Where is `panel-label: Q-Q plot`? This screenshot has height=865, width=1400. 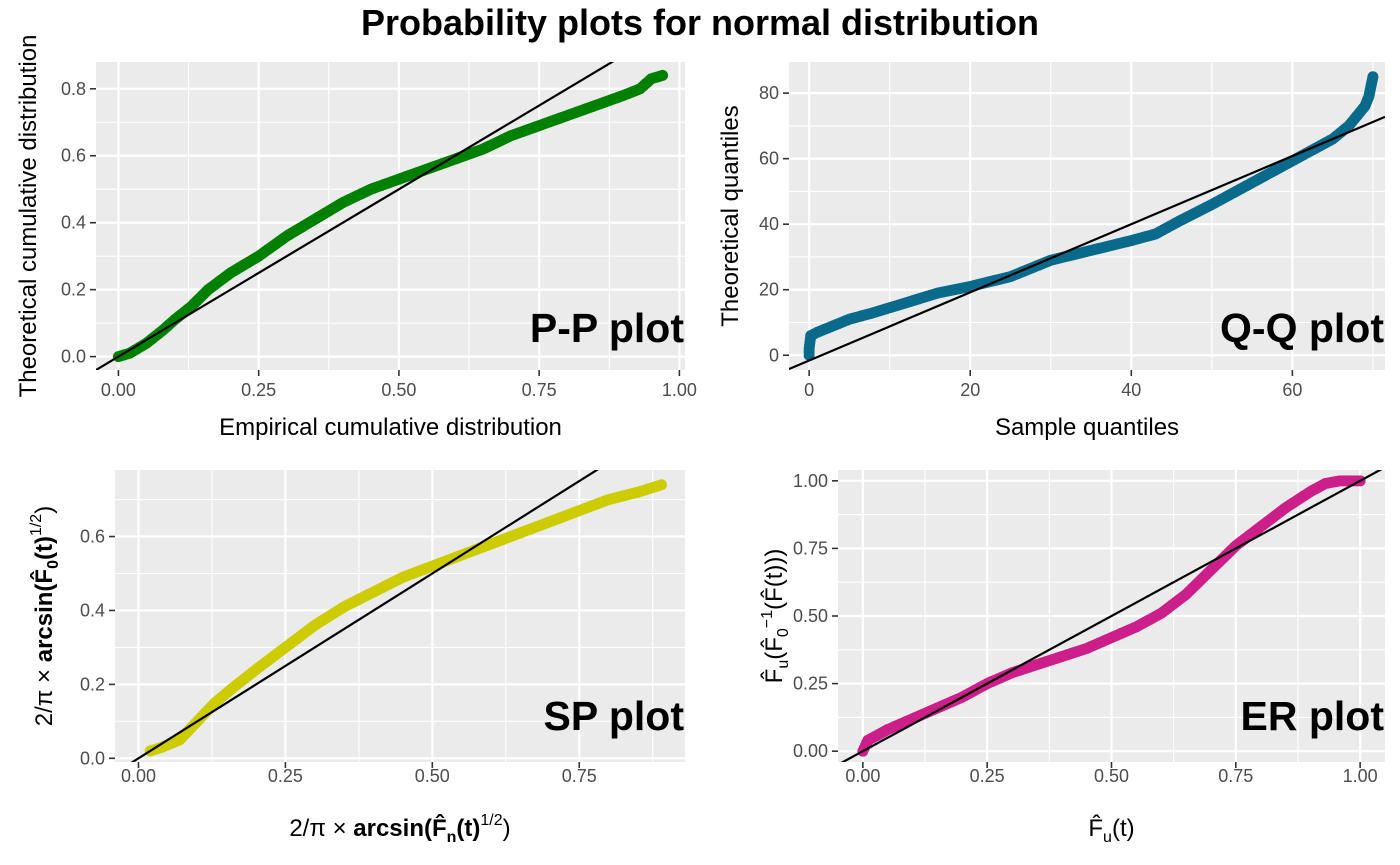
panel-label: Q-Q plot is located at coordinates (1302, 328).